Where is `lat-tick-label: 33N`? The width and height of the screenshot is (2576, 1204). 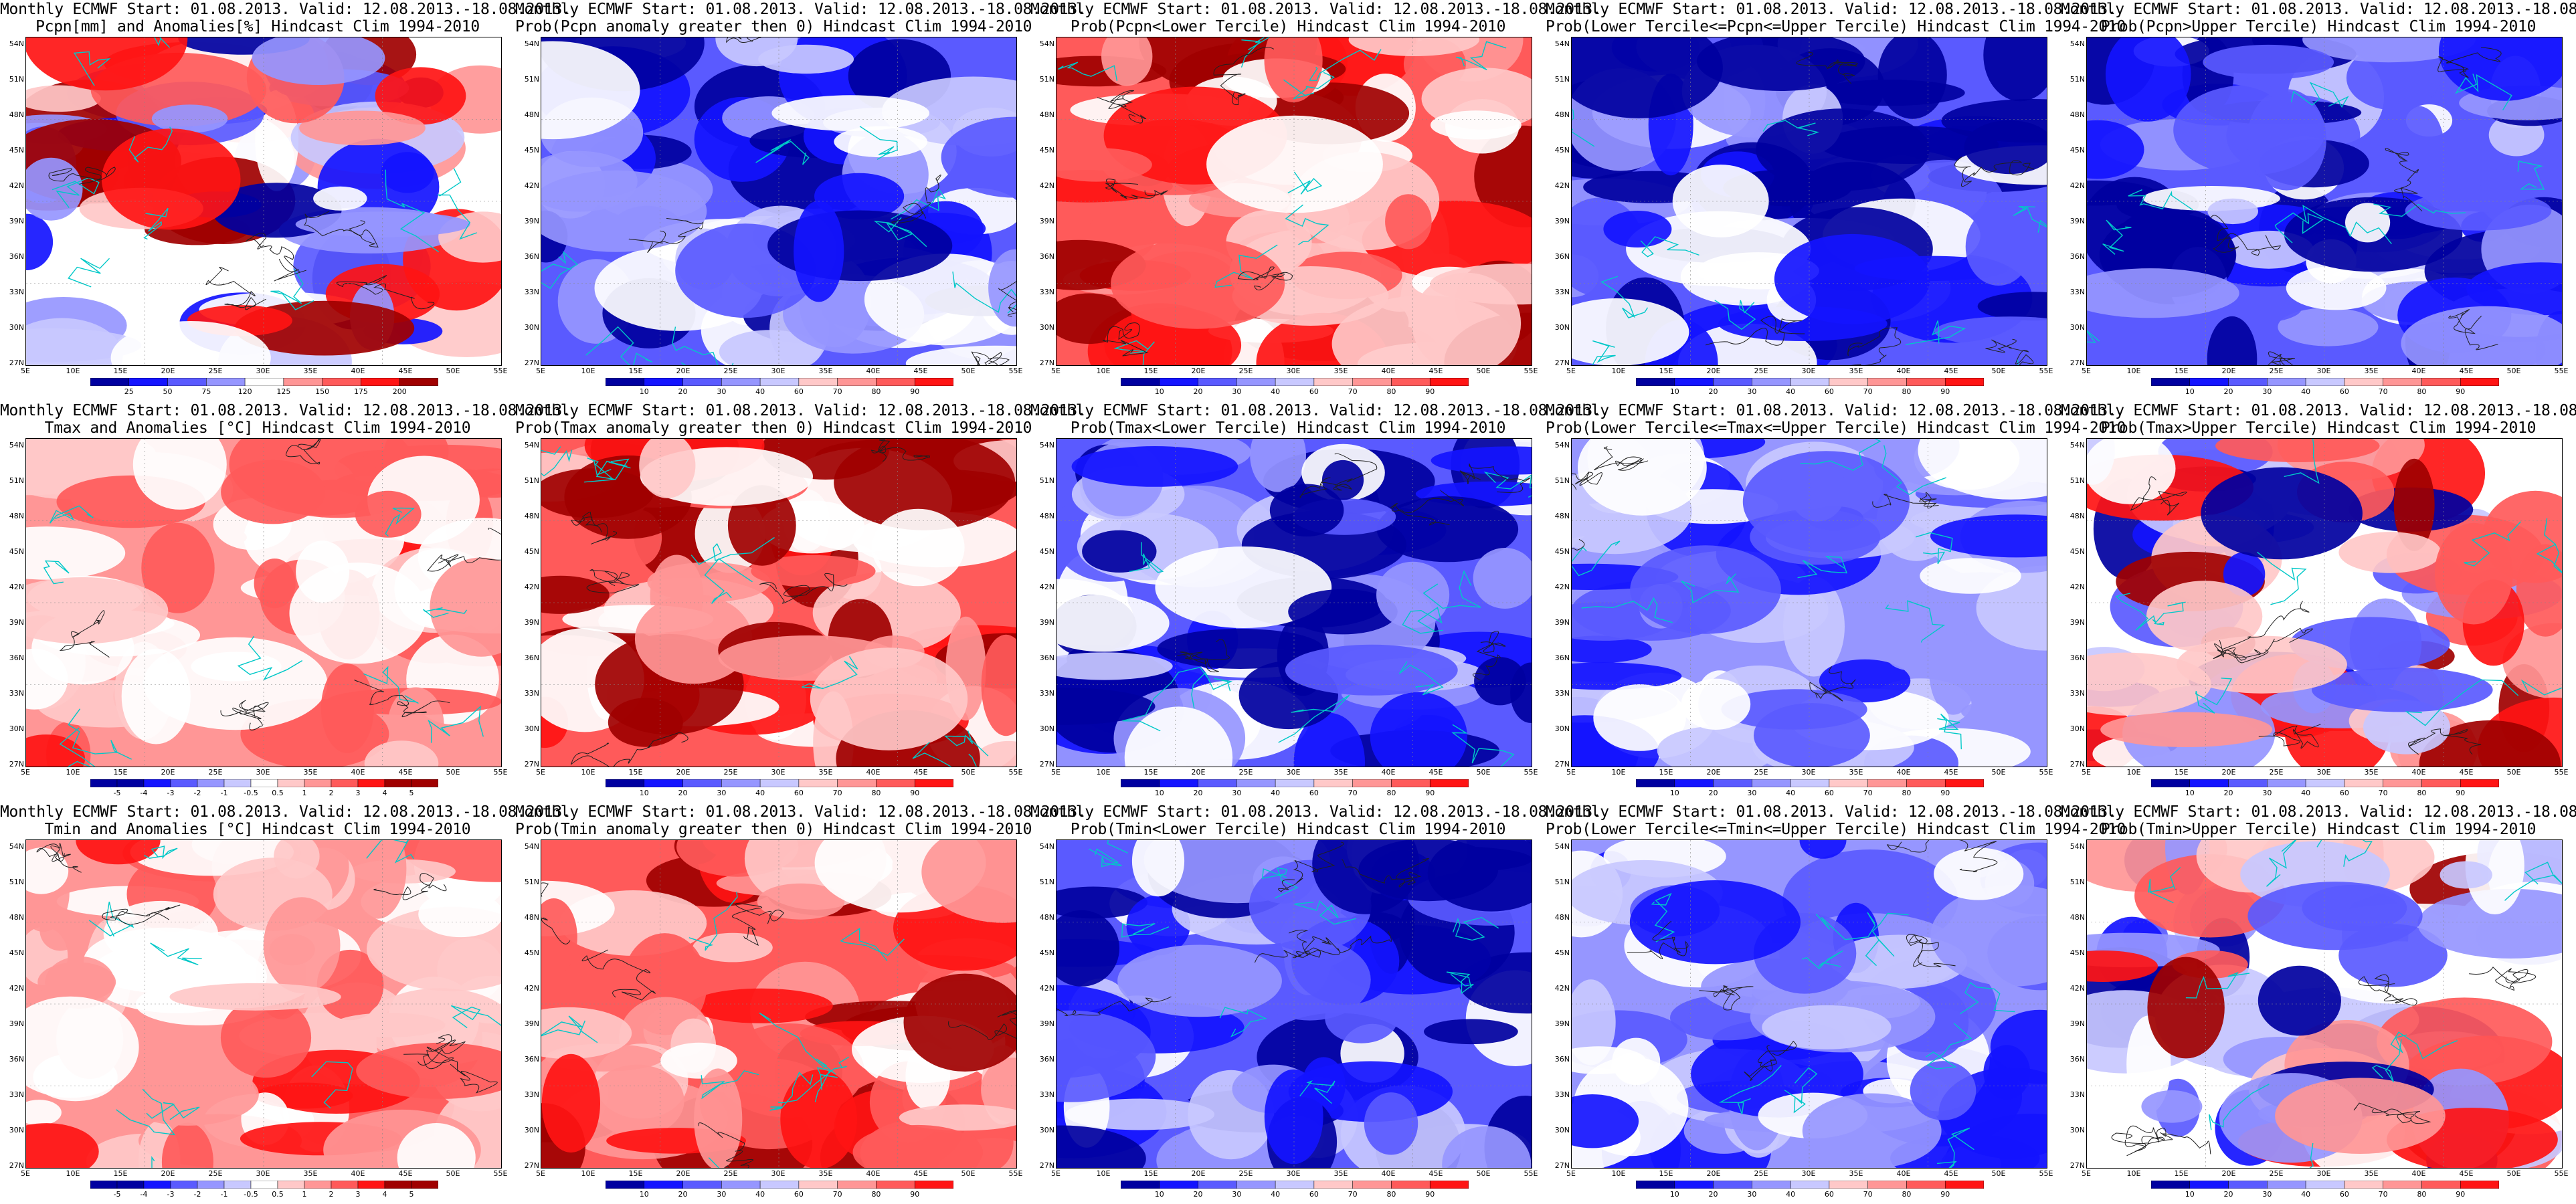 lat-tick-label: 33N is located at coordinates (2077, 292).